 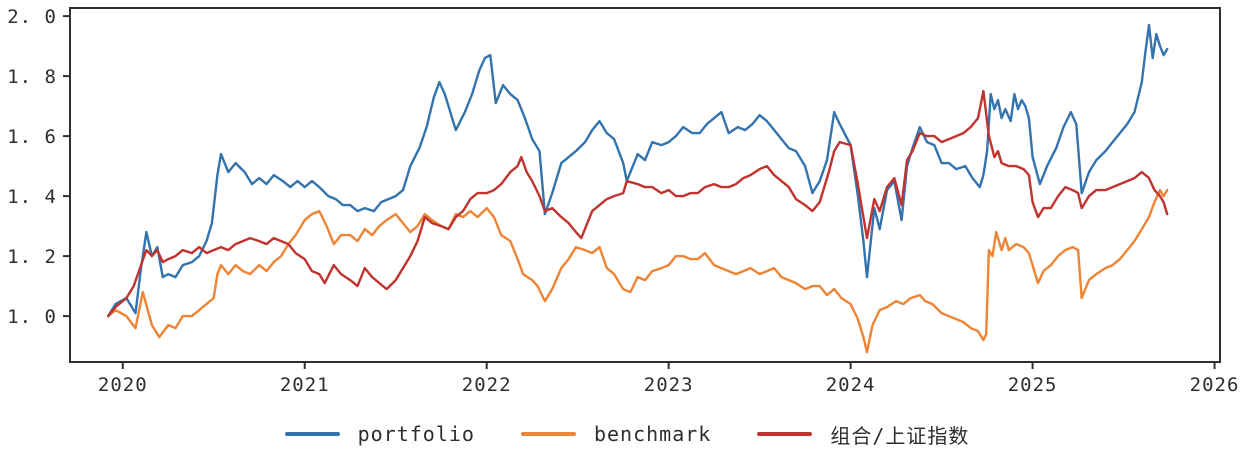 I want to click on x-tick-label: 2024, so click(x=851, y=385).